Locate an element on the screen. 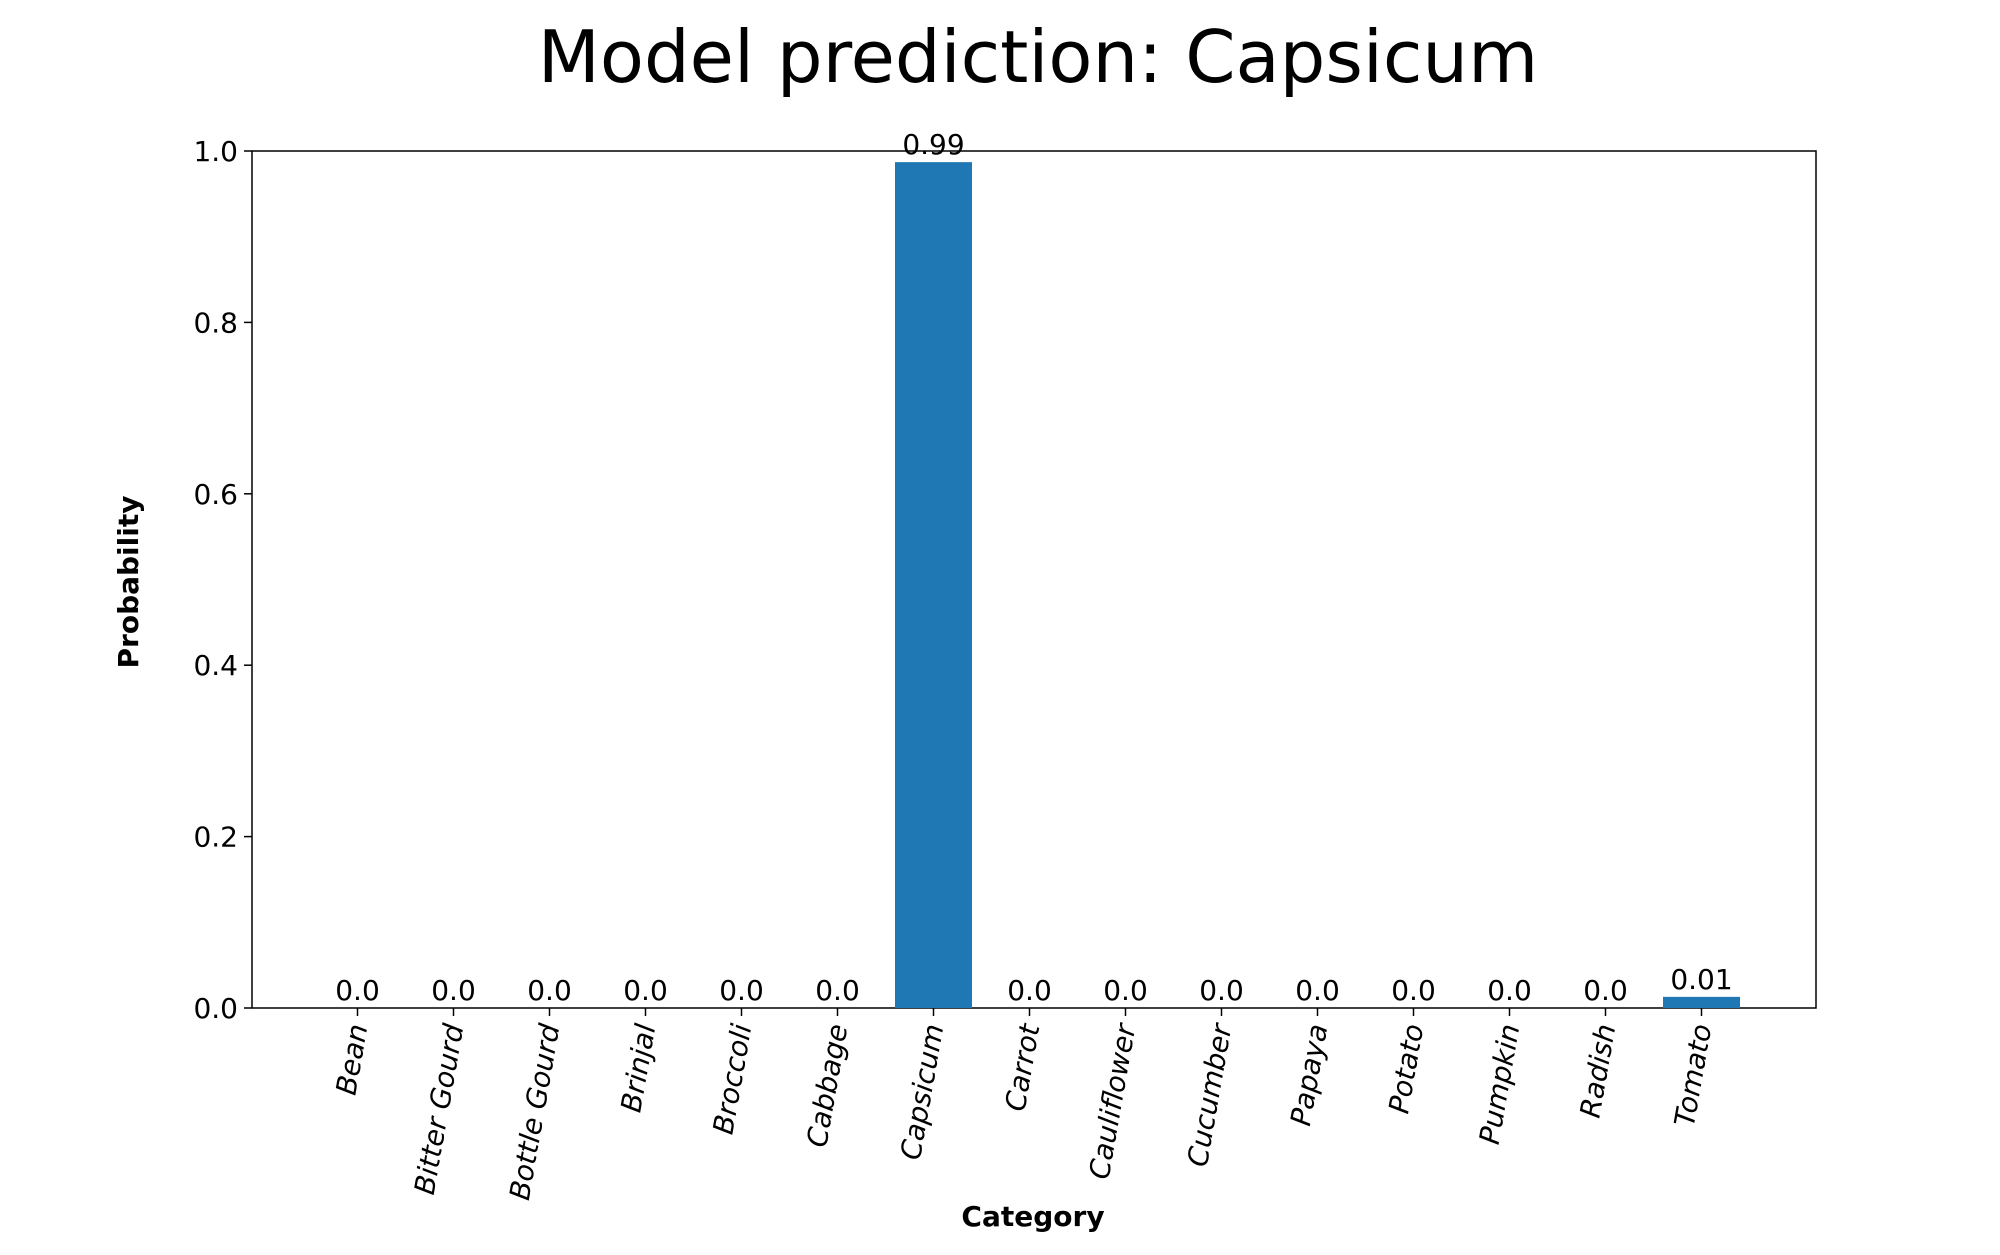  x-tick-label: Potato is located at coordinates (1406, 1068).